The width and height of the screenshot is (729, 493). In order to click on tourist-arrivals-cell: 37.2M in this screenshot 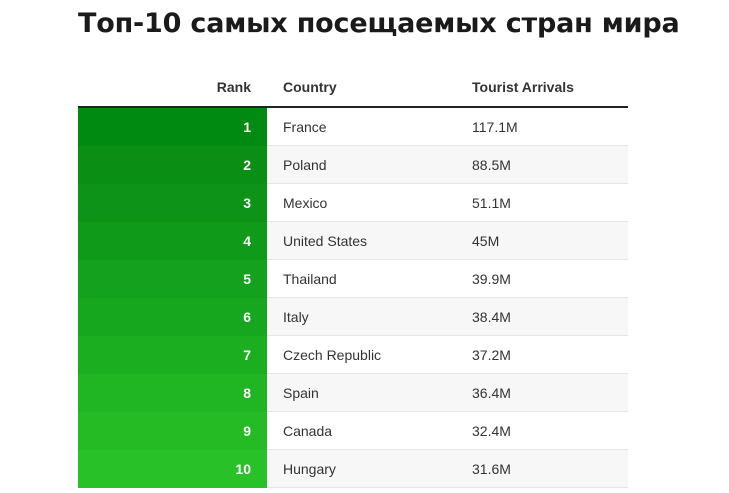, I will do `click(542, 354)`.